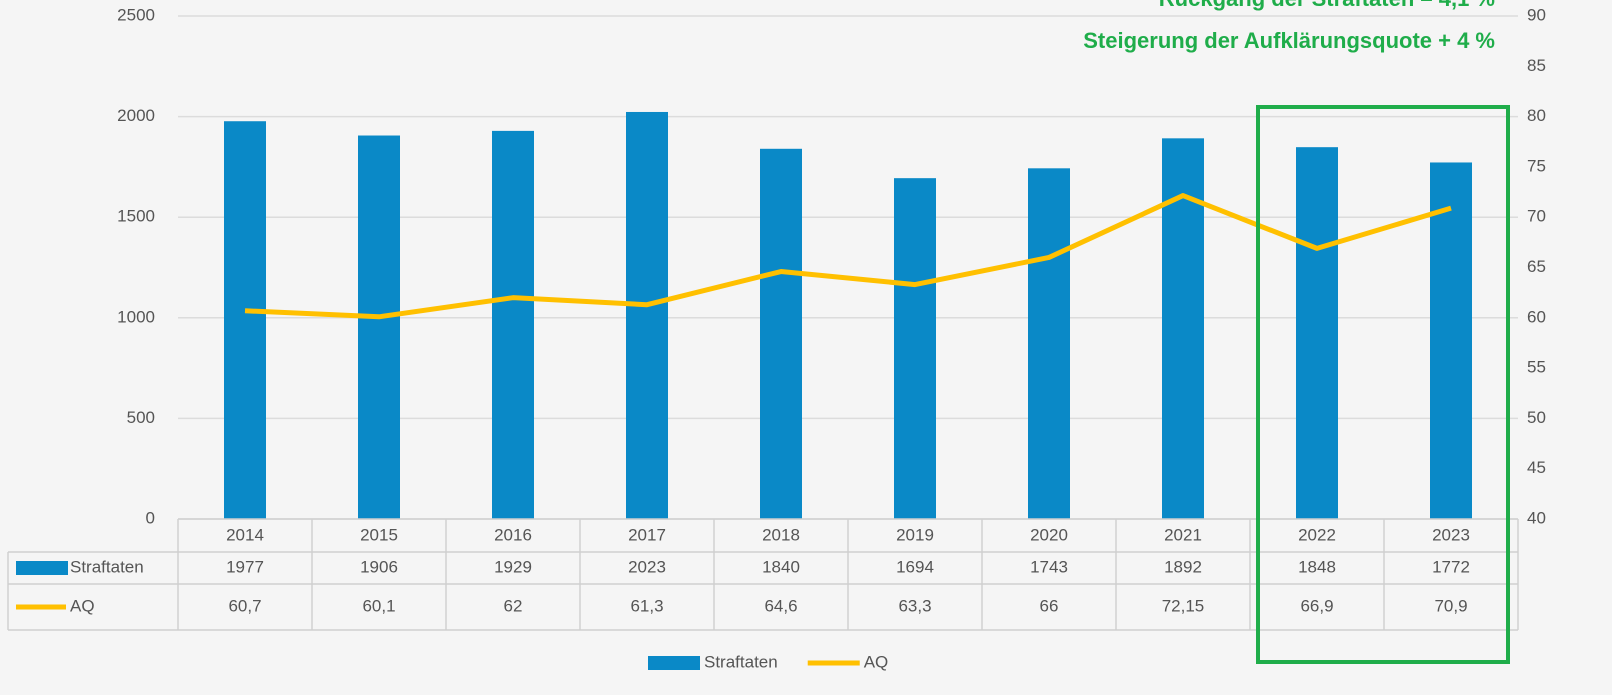 Image resolution: width=1612 pixels, height=695 pixels. Describe the element at coordinates (1536, 115) in the screenshot. I see `y2-tick-label: 80` at that location.